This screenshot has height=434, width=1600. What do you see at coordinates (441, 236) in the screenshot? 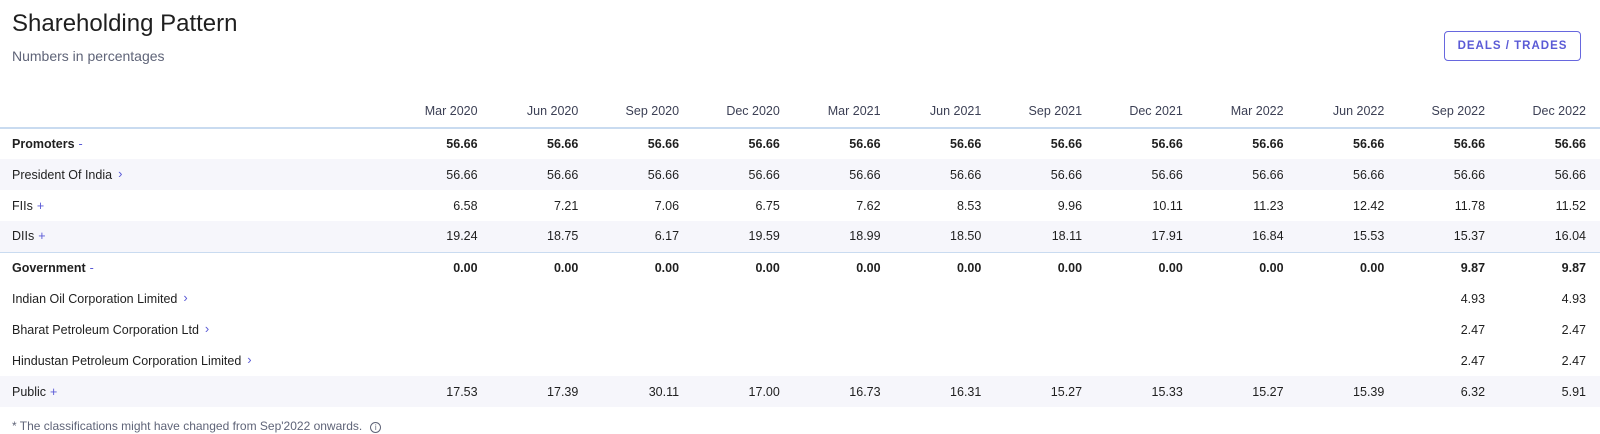
I see `value-cell: 19.24` at bounding box center [441, 236].